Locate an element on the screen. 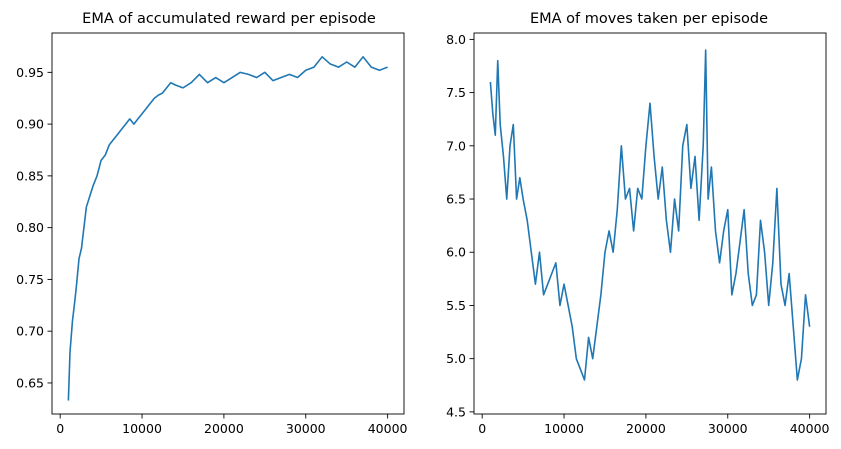 This screenshot has width=841, height=449. reward-x-tick-label: 40000 is located at coordinates (388, 428).